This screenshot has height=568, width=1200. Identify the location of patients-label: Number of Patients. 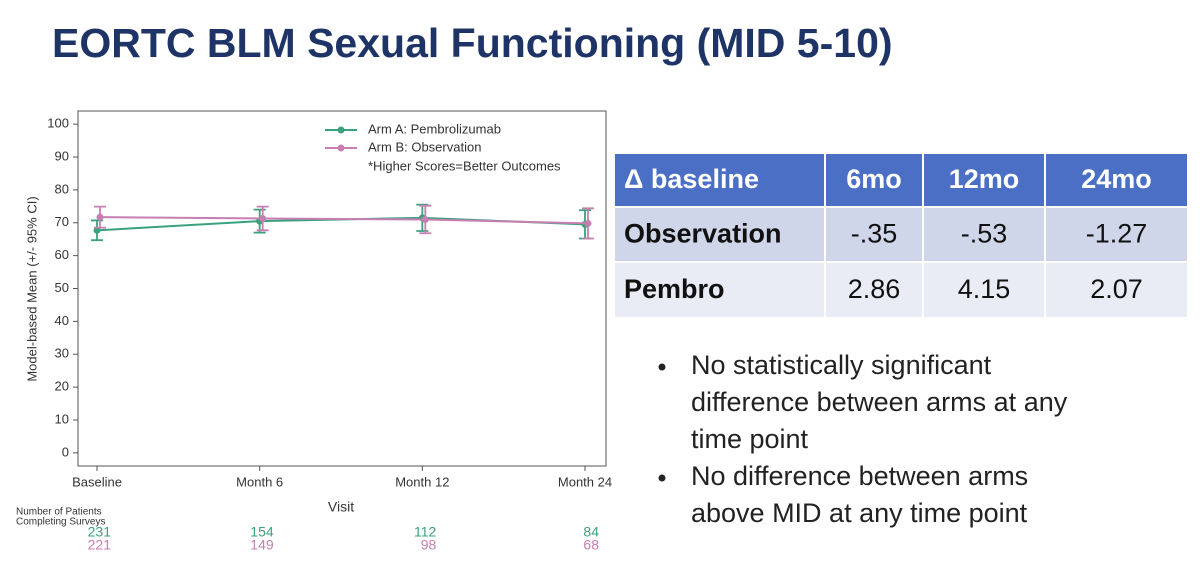
(59, 512).